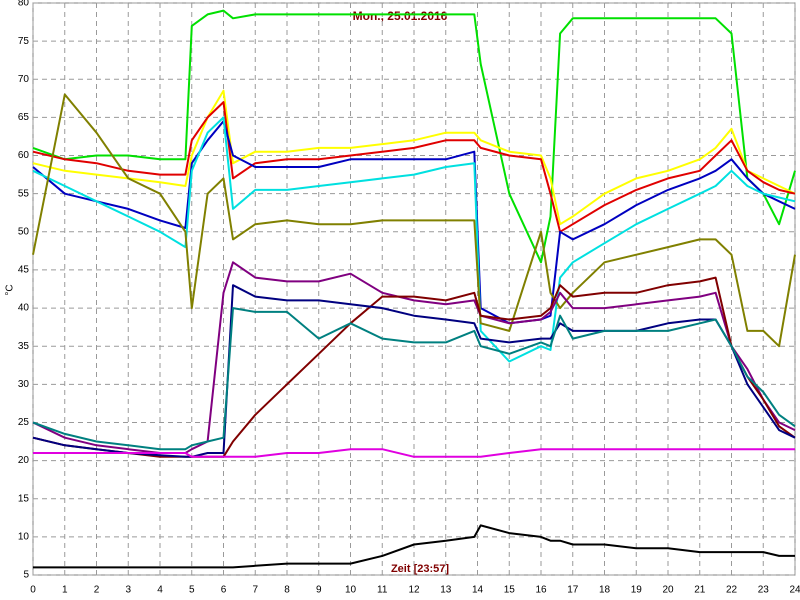 This screenshot has width=800, height=600. What do you see at coordinates (255, 590) in the screenshot?
I see `x-tick-label: 7` at bounding box center [255, 590].